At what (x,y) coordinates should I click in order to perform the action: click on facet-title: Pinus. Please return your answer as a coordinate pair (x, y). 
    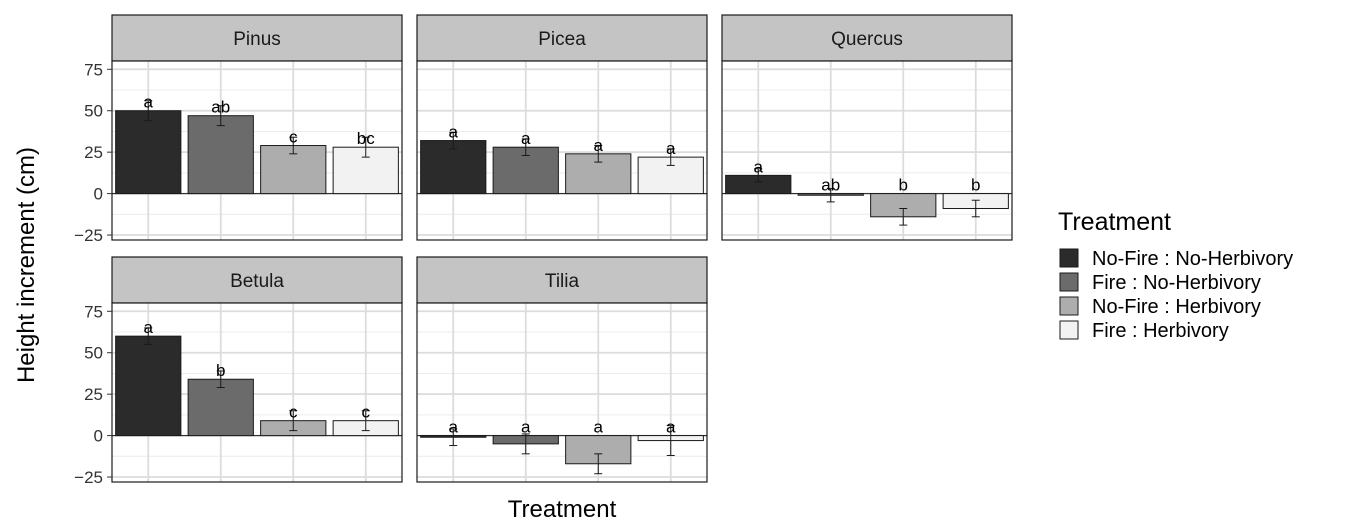
    Looking at the image, I should click on (257, 39).